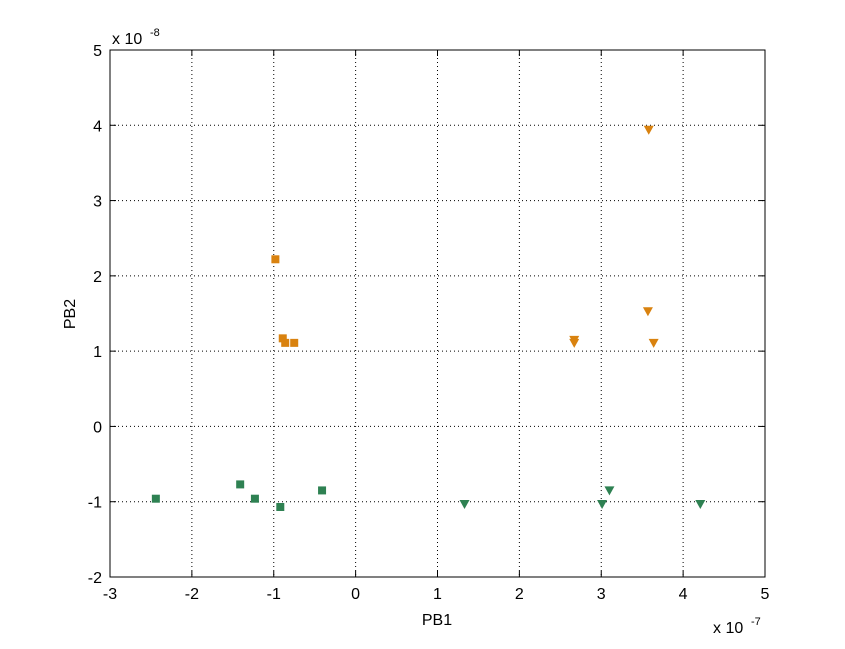 This screenshot has height=649, width=845. Describe the element at coordinates (97, 51) in the screenshot. I see `y-tick-label: 5` at that location.